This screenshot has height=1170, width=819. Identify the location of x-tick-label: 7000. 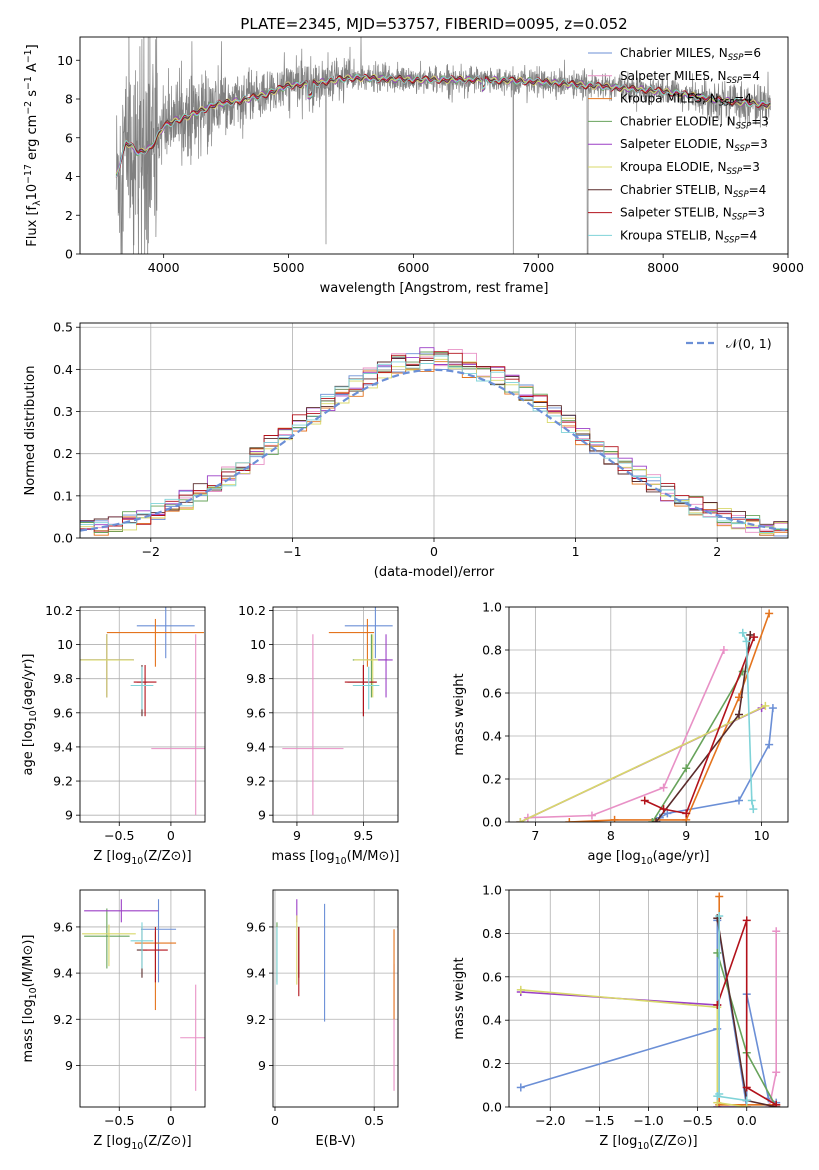
(538, 267).